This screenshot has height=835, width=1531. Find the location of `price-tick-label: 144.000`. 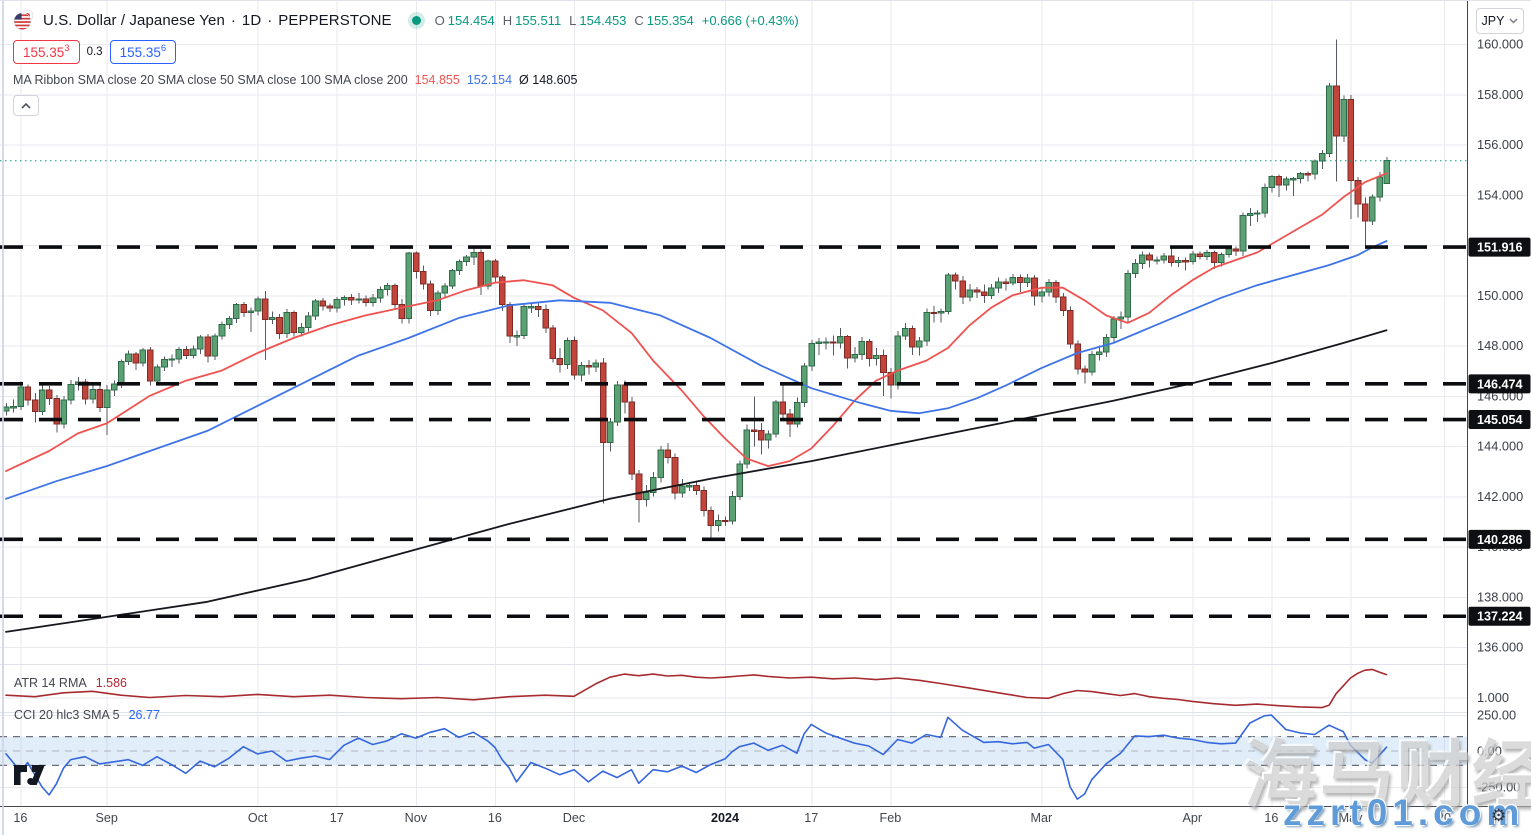

price-tick-label: 144.000 is located at coordinates (1500, 446).